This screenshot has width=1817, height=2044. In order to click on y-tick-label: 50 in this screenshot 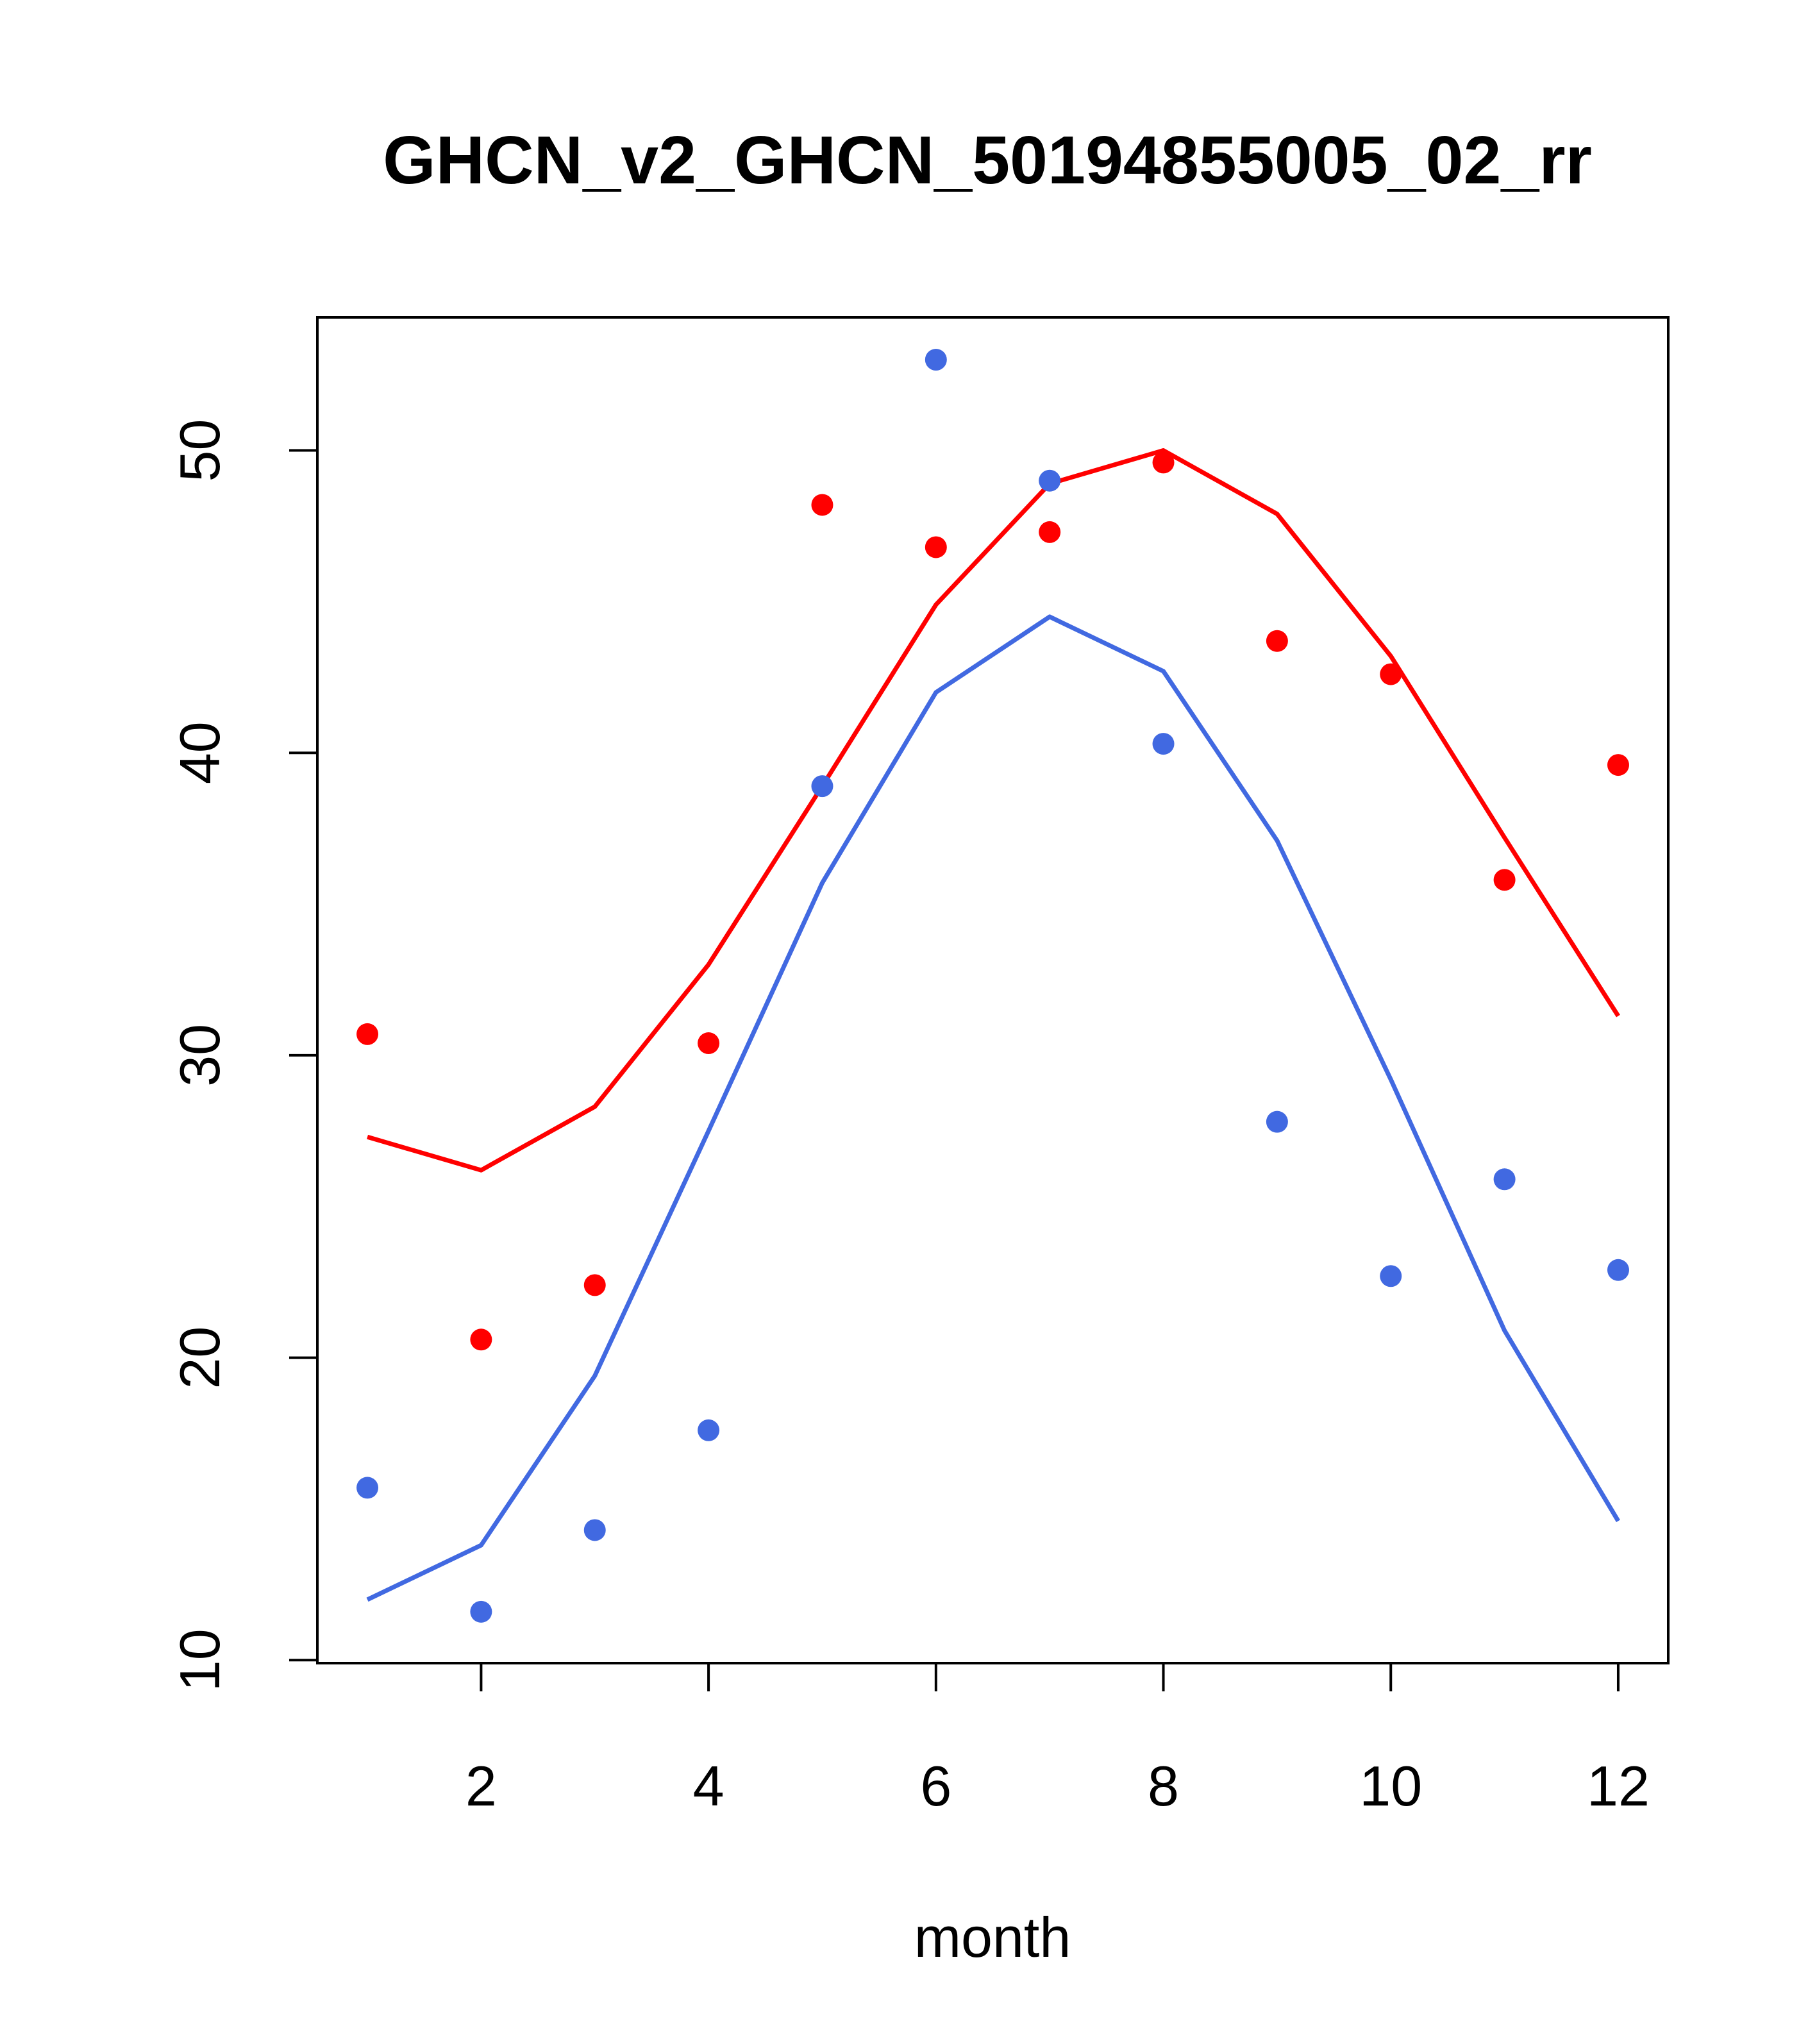, I will do `click(200, 450)`.